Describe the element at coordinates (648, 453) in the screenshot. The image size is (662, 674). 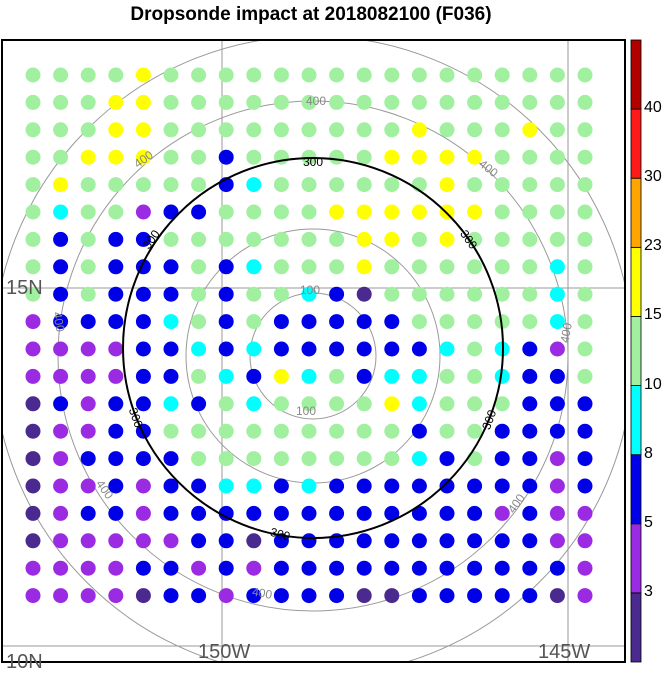
I see `colorbar-label: 8` at that location.